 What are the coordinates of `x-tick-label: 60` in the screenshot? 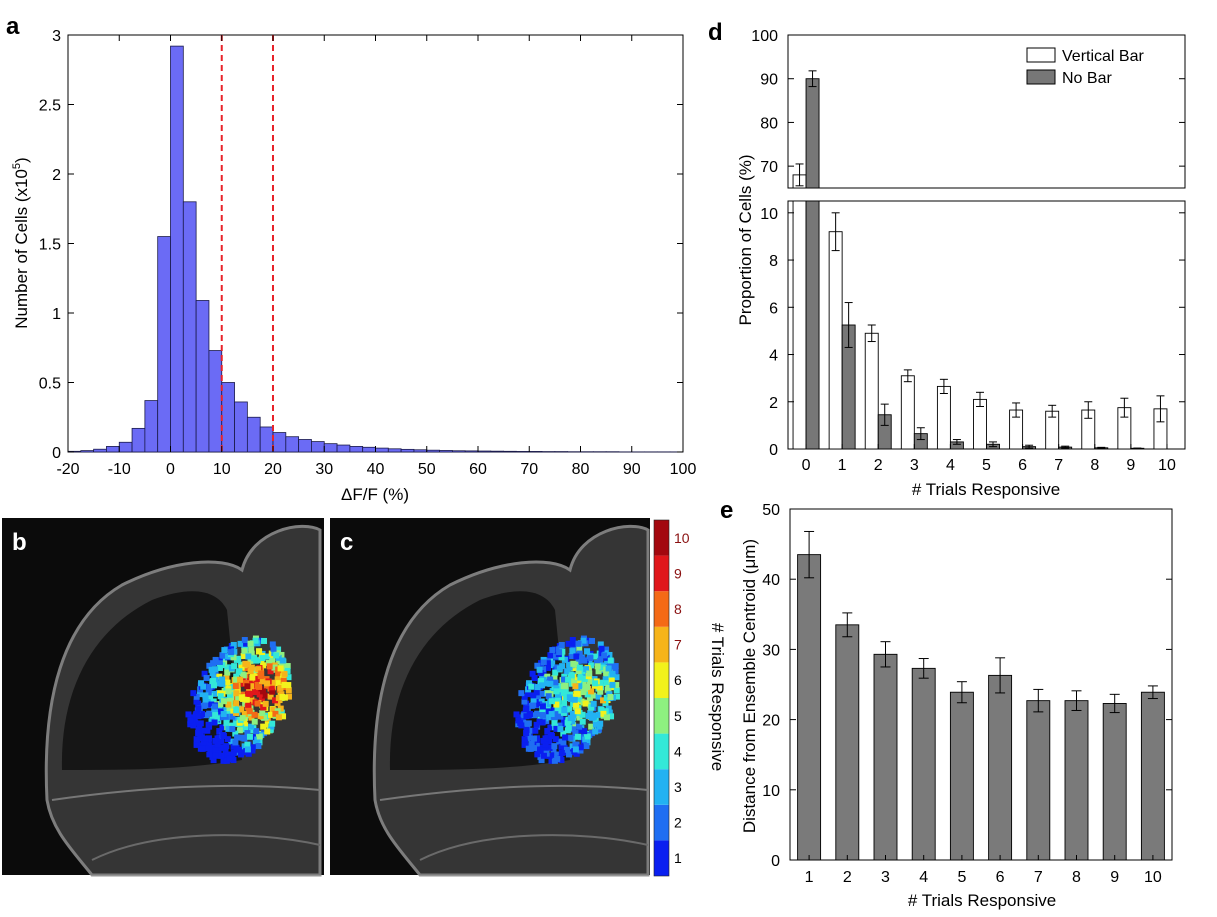 It's located at (478, 469).